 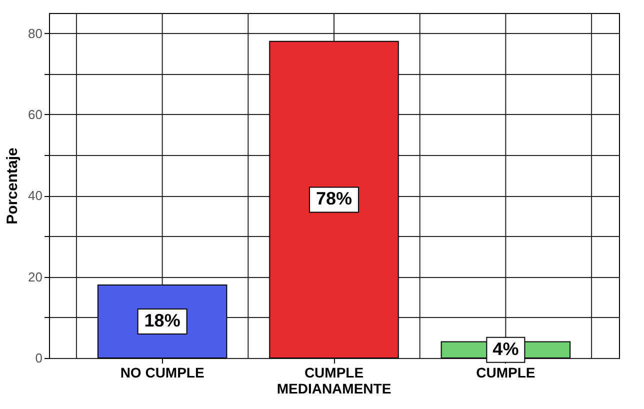 I want to click on y-tick-label: 40, so click(x=35, y=196).